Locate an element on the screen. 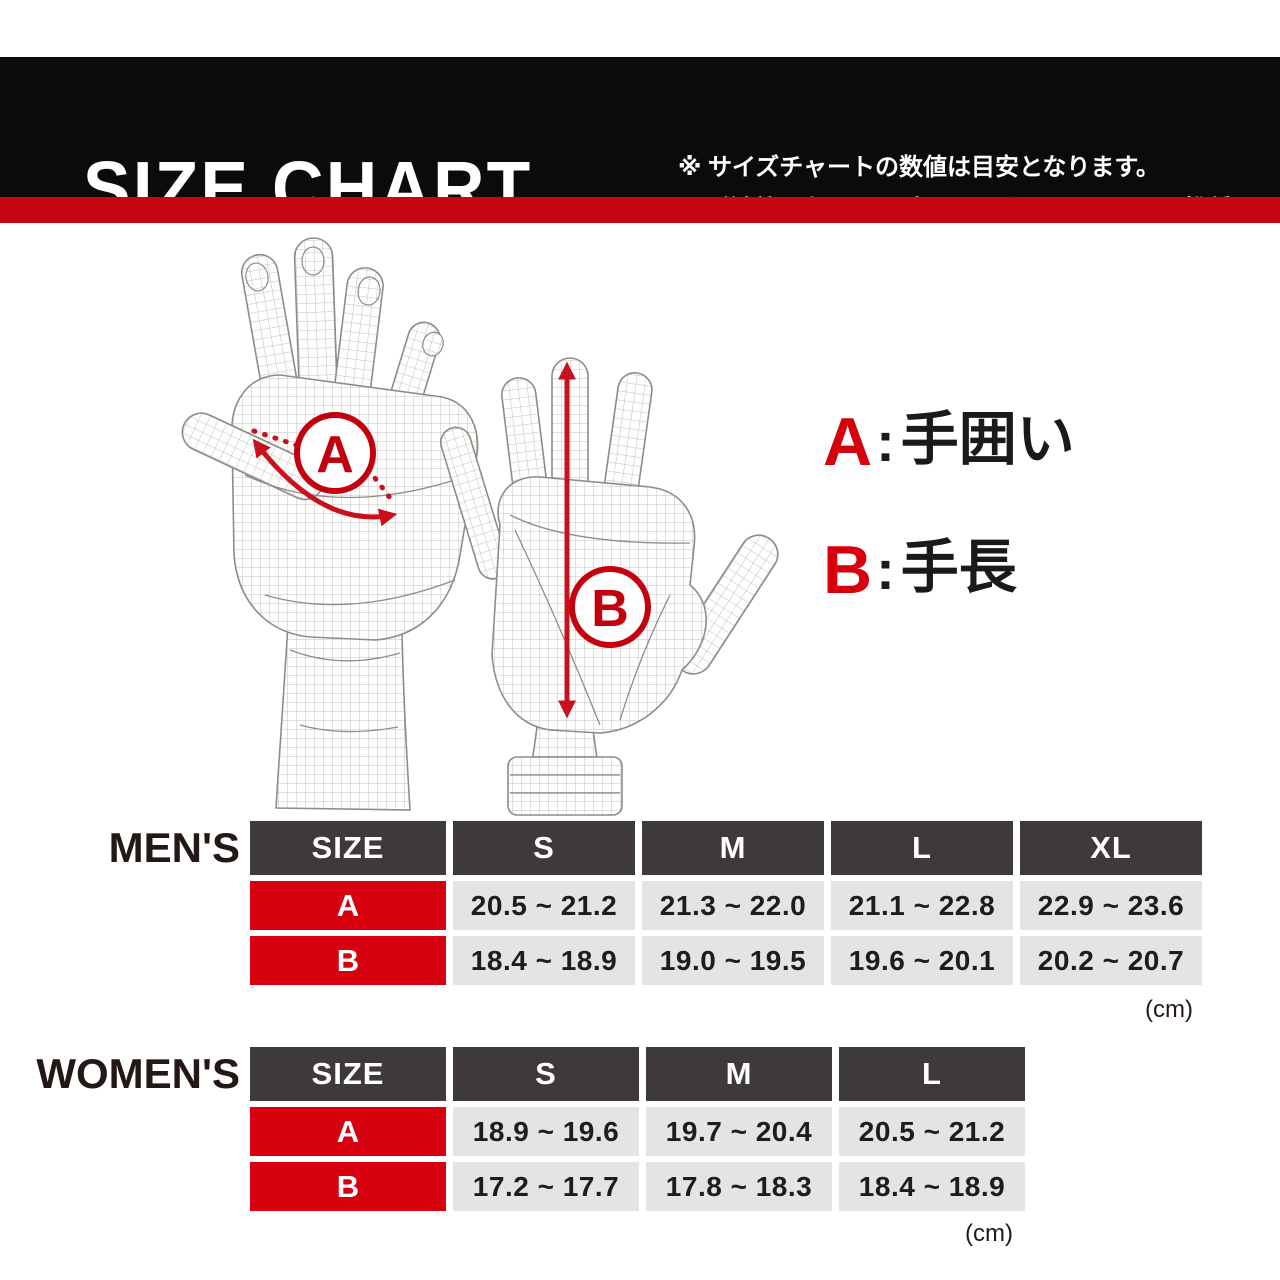  mens-row-b-key: B is located at coordinates (348, 960).